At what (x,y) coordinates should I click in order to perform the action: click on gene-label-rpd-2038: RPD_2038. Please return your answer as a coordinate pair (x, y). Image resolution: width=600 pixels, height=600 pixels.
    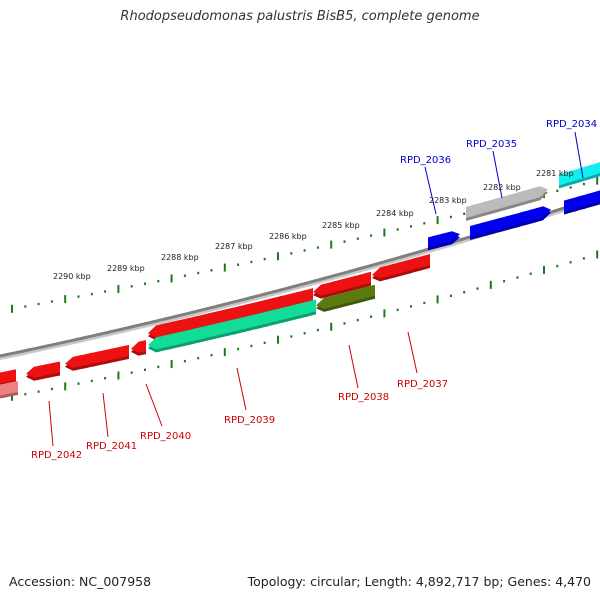
    Looking at the image, I should click on (363, 397).